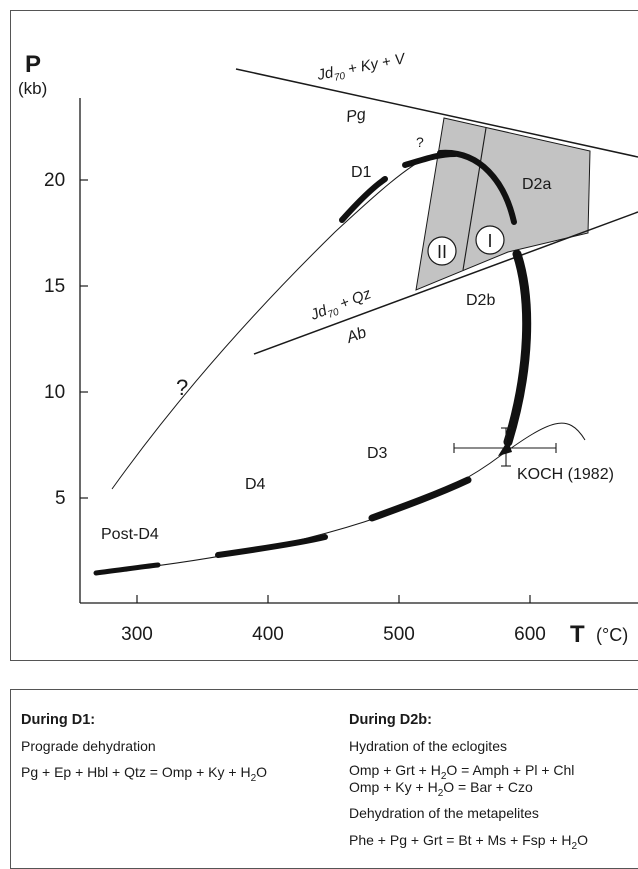 The image size is (638, 869). Describe the element at coordinates (356, 335) in the screenshot. I see `reaction-label-ab: Ab` at that location.